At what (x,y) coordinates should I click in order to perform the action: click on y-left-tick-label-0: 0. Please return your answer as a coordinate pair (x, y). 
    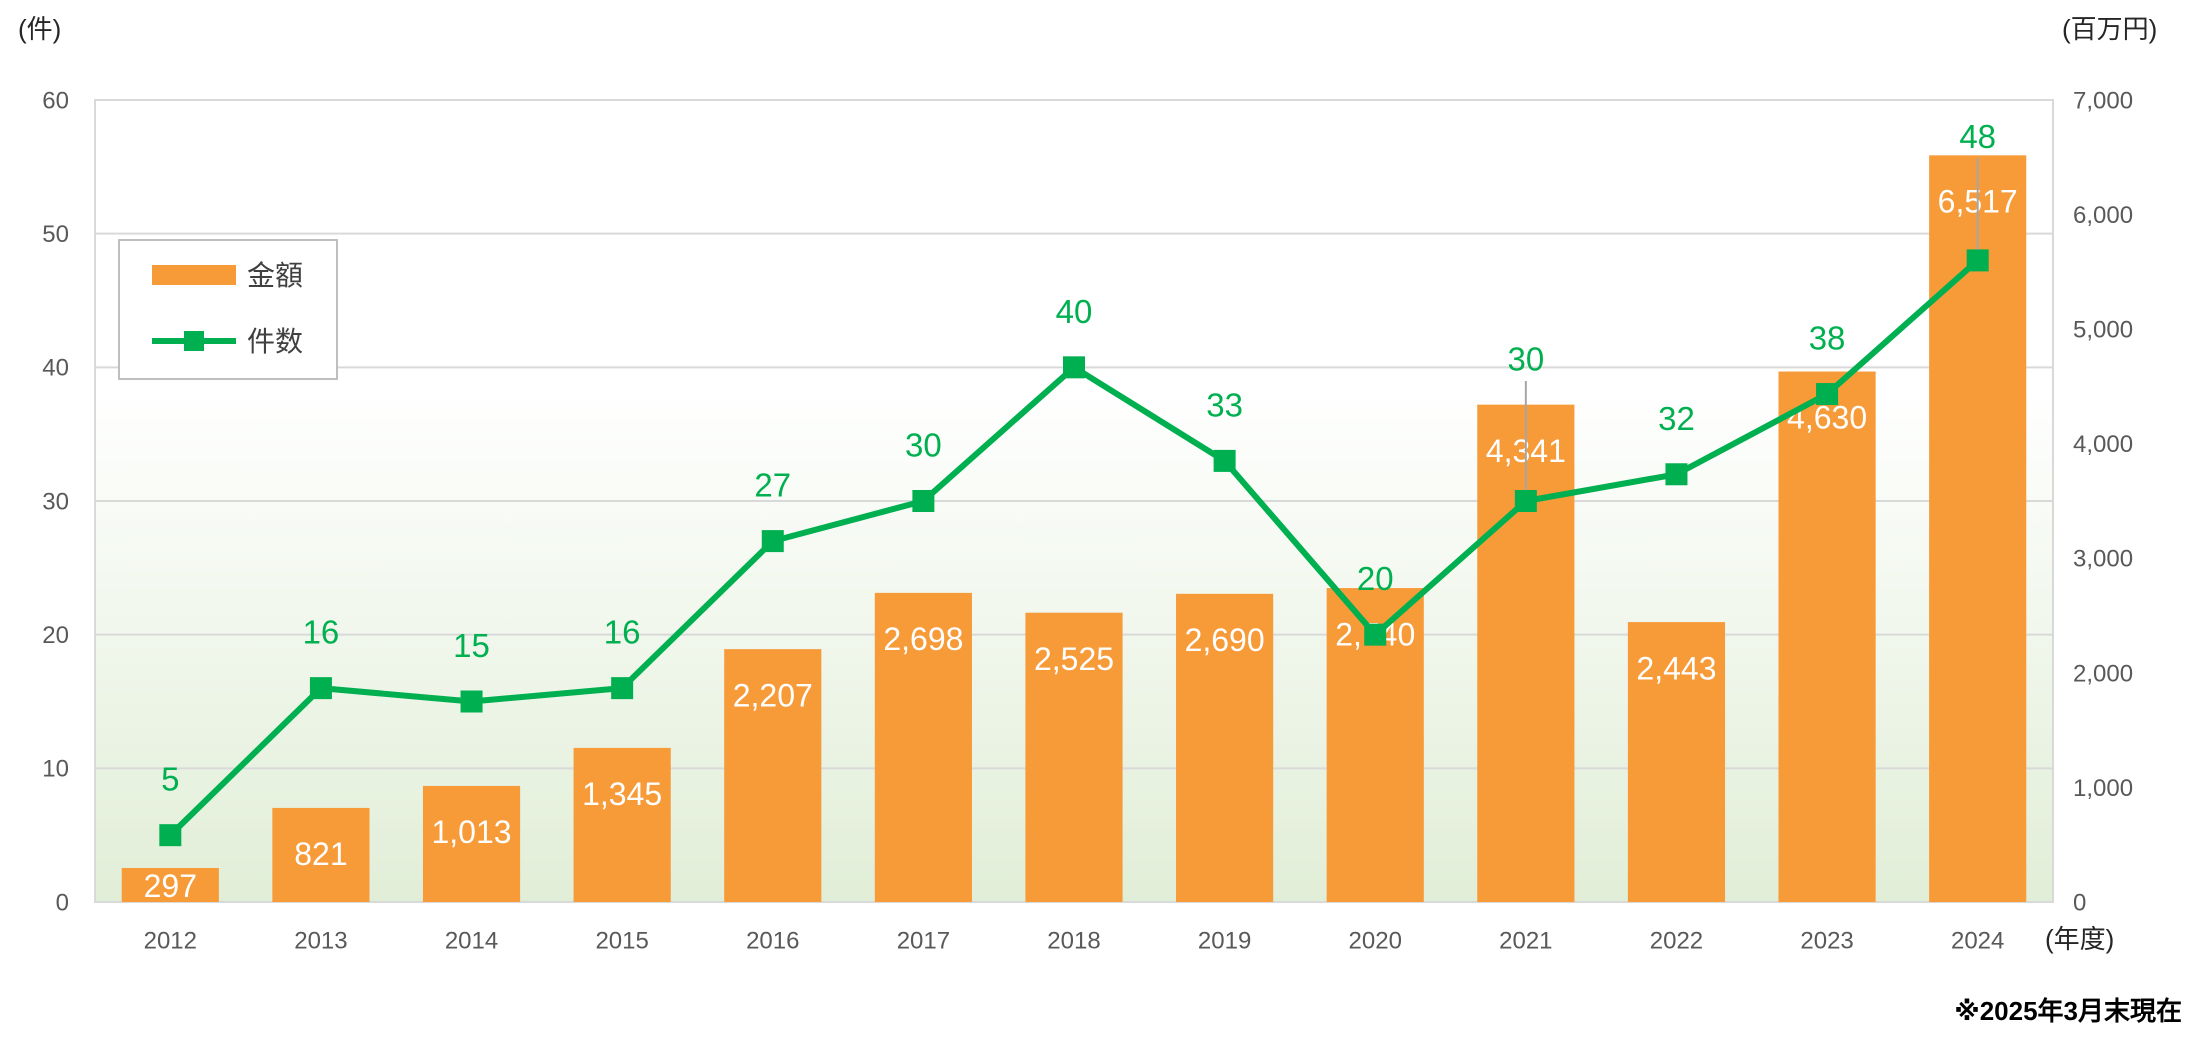
    Looking at the image, I should click on (62, 902).